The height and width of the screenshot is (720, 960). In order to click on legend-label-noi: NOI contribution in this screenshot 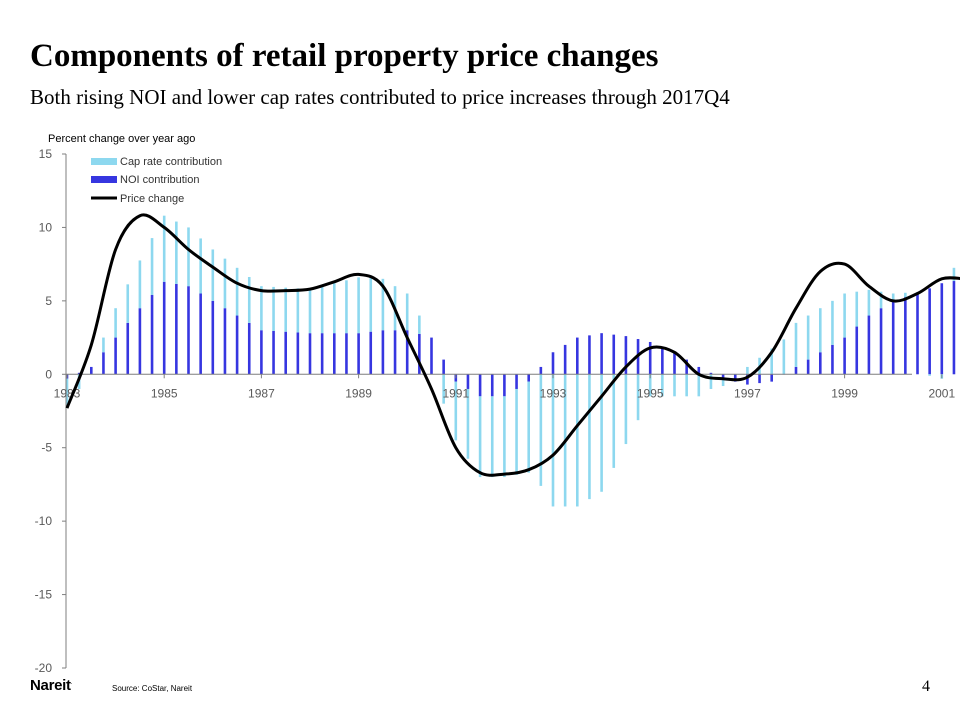, I will do `click(159, 180)`.